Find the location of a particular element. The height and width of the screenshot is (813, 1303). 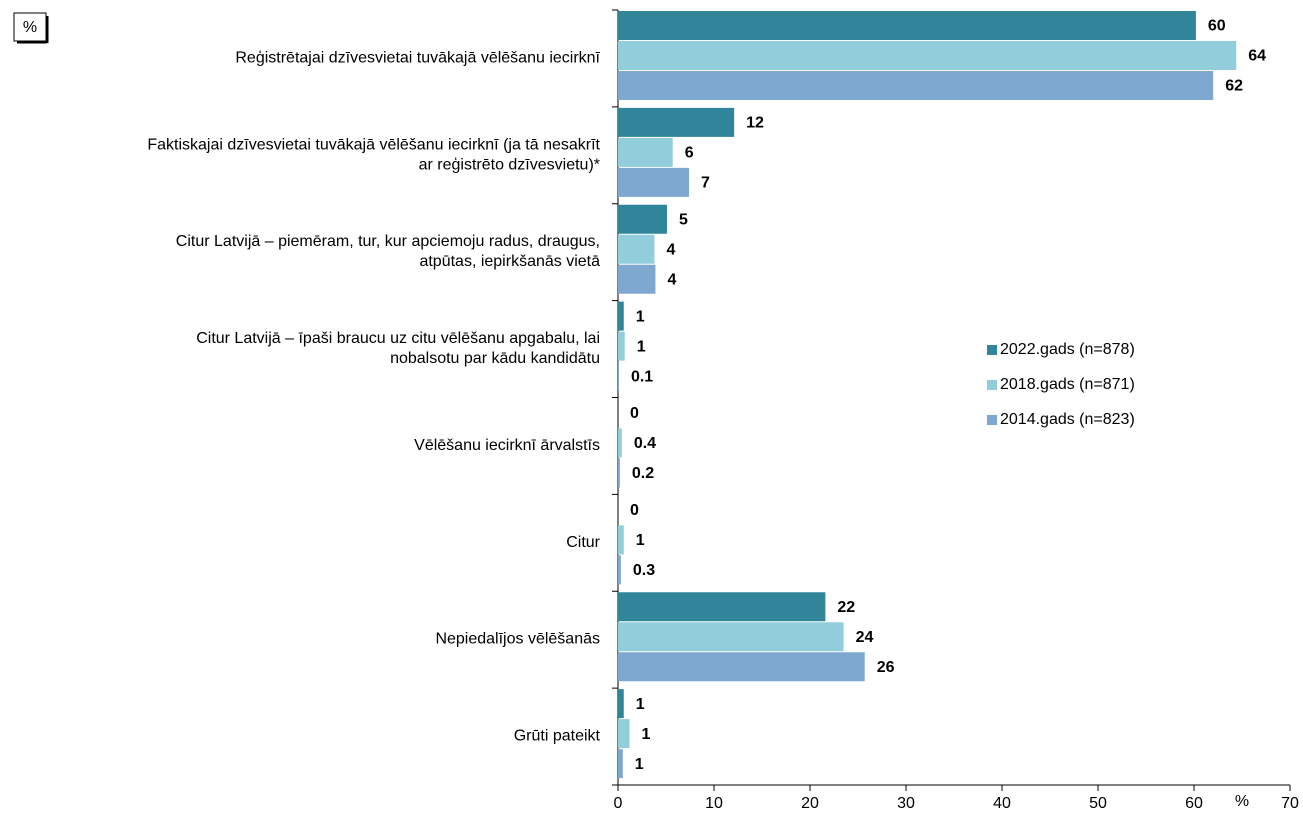

value-label: 5 is located at coordinates (683, 219).